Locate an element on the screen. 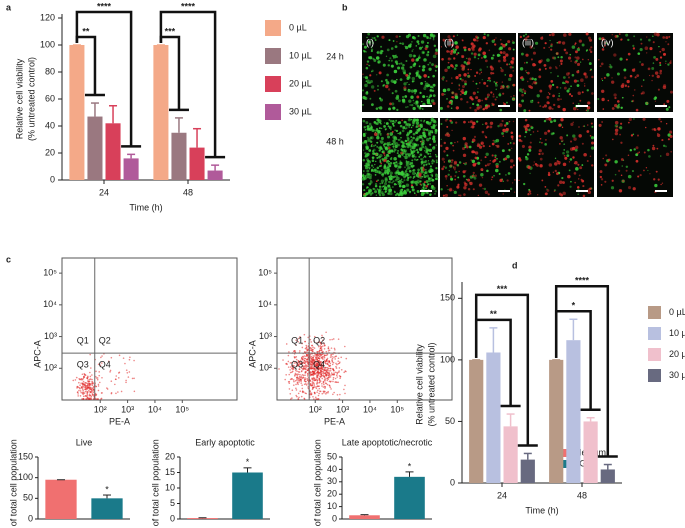  facet-title: Live is located at coordinates (84, 442).